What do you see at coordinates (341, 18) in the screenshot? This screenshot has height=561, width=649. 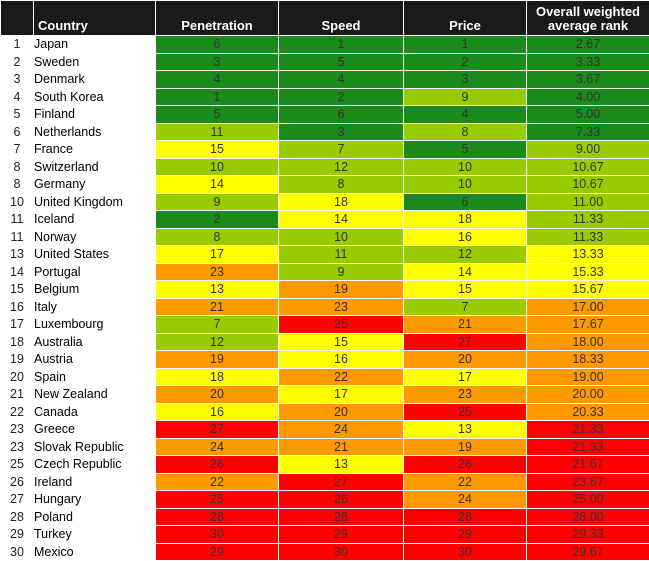 I see `header-speed: Speed` at bounding box center [341, 18].